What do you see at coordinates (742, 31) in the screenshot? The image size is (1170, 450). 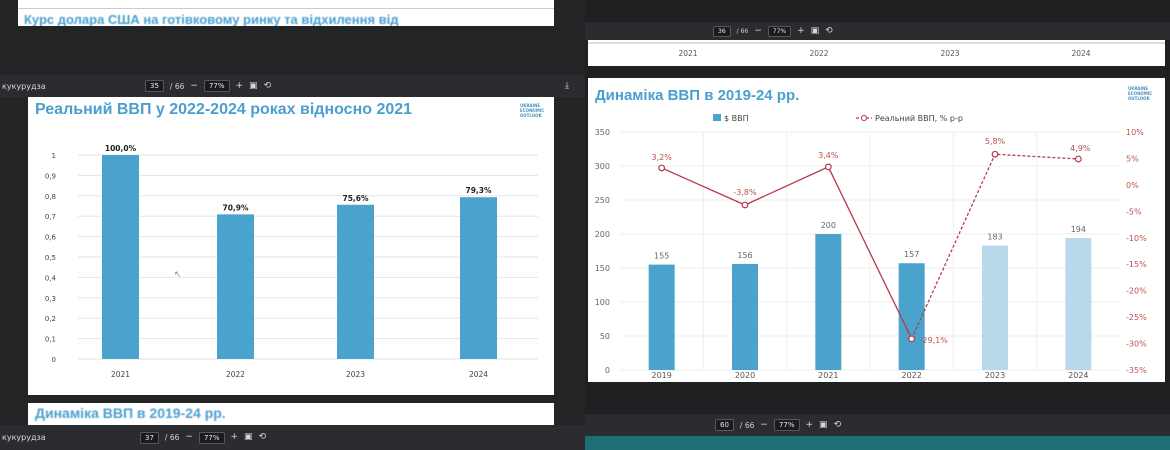 I see `page-total-right-top: / 66` at bounding box center [742, 31].